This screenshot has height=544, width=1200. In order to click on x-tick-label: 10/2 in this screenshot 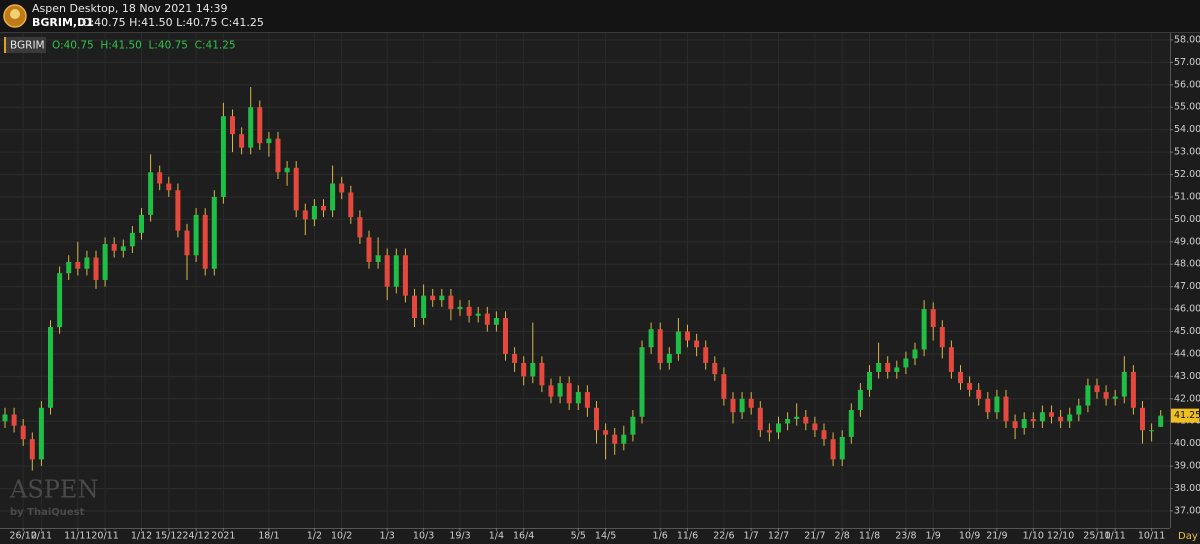, I will do `click(341, 536)`.